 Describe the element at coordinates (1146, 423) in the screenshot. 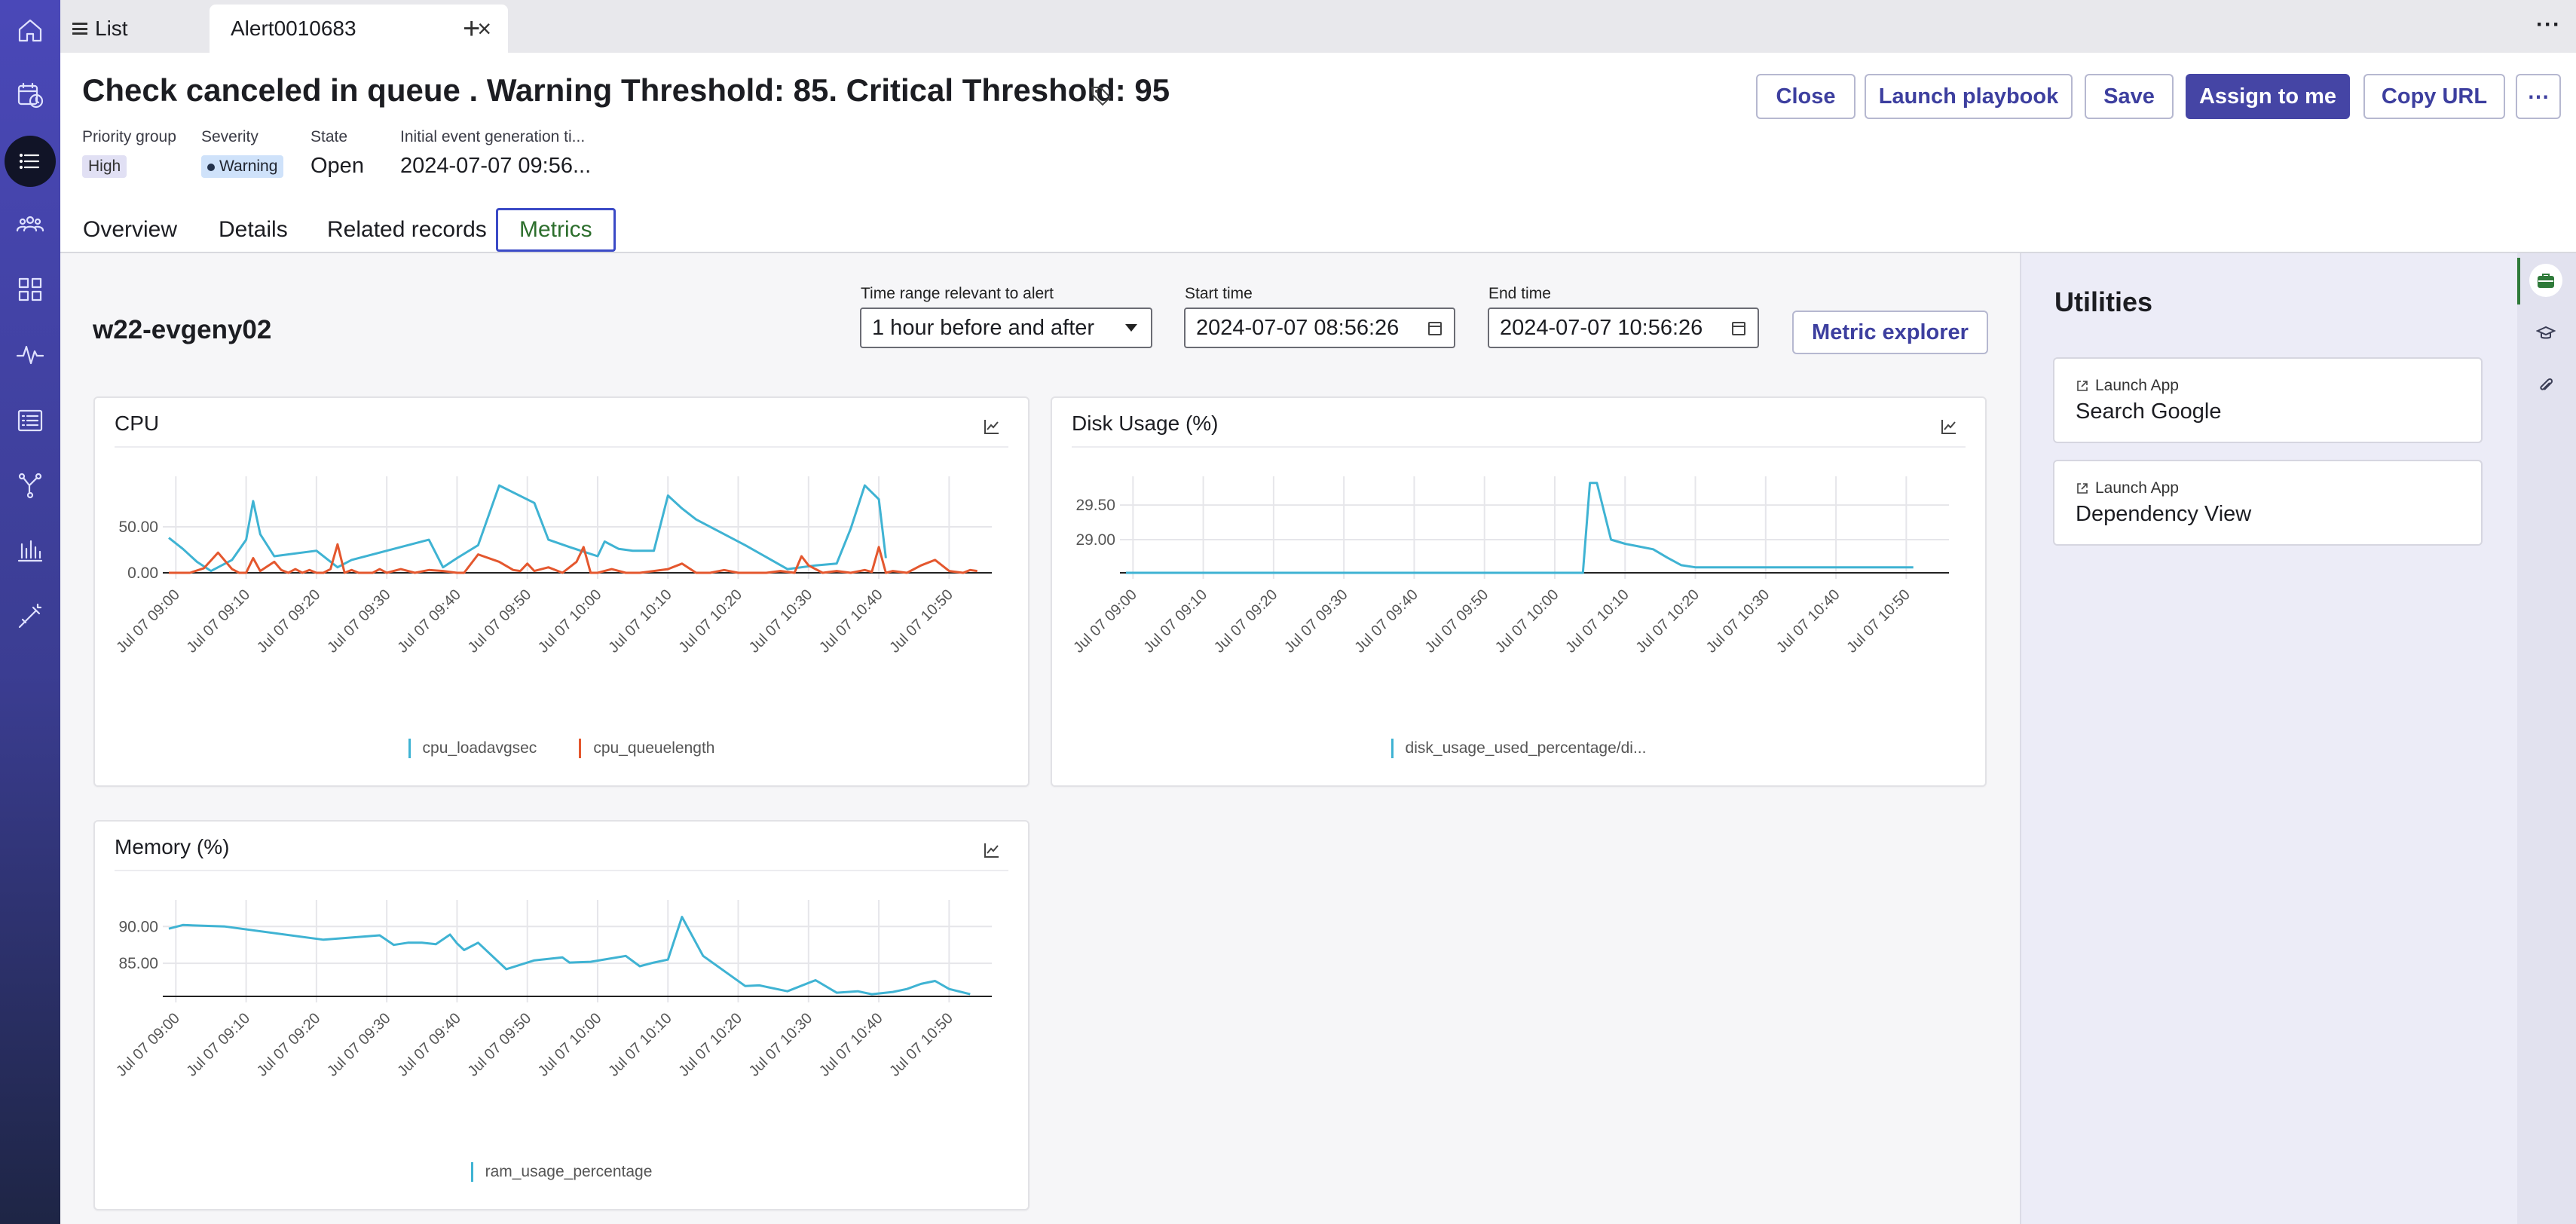

I see `chart-title: Disk Usage (%)` at that location.